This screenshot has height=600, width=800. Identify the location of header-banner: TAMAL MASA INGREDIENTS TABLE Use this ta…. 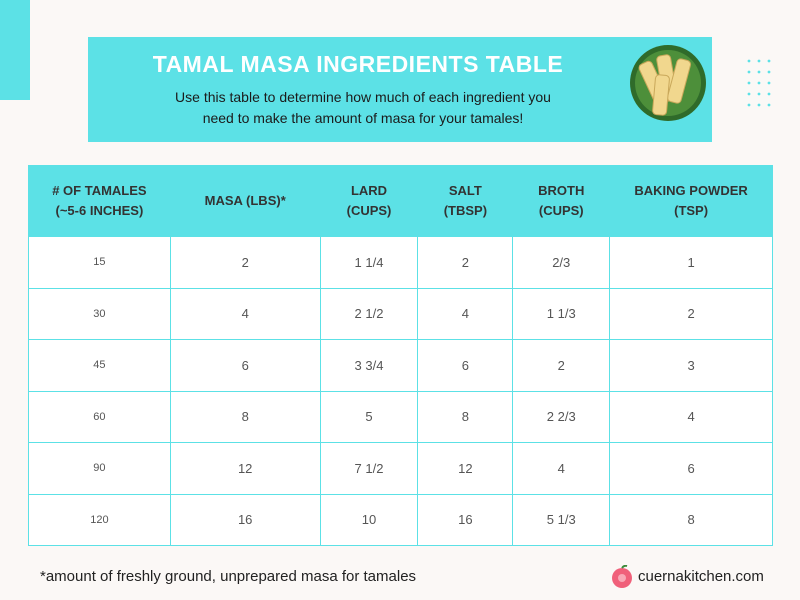
(400, 89).